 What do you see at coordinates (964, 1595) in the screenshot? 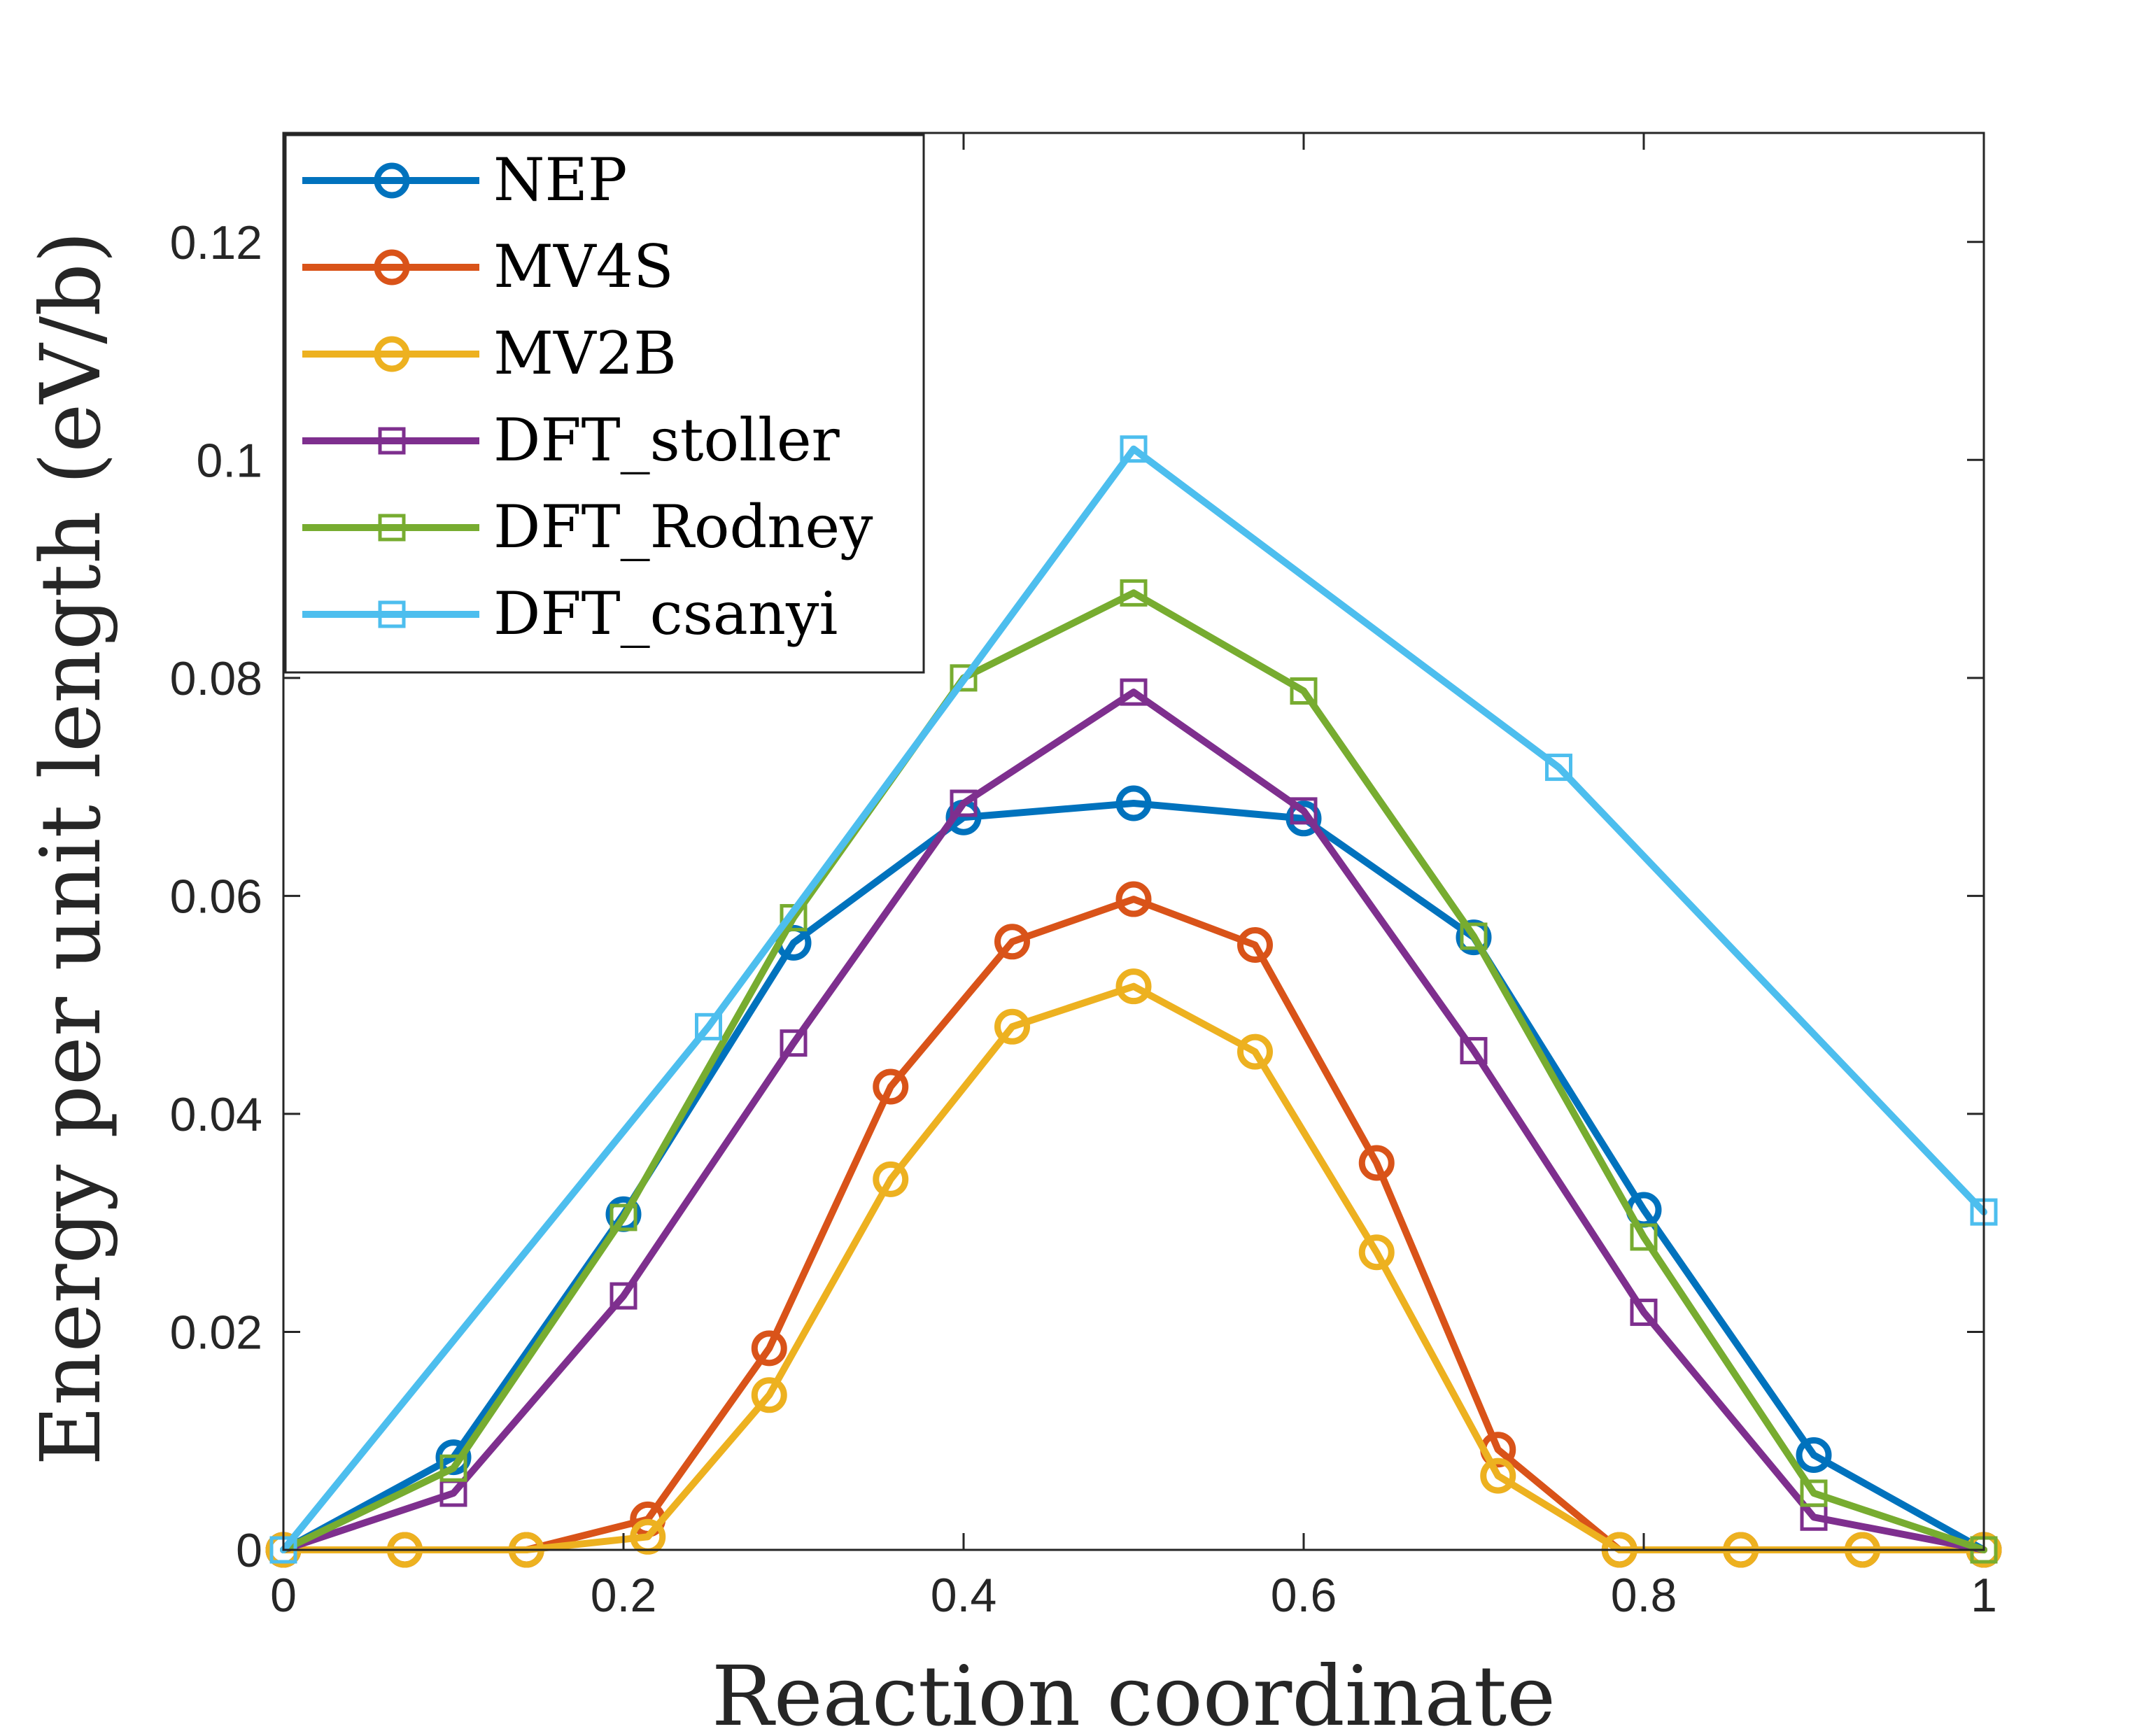
I see `x-tick-label: 0.4` at bounding box center [964, 1595].